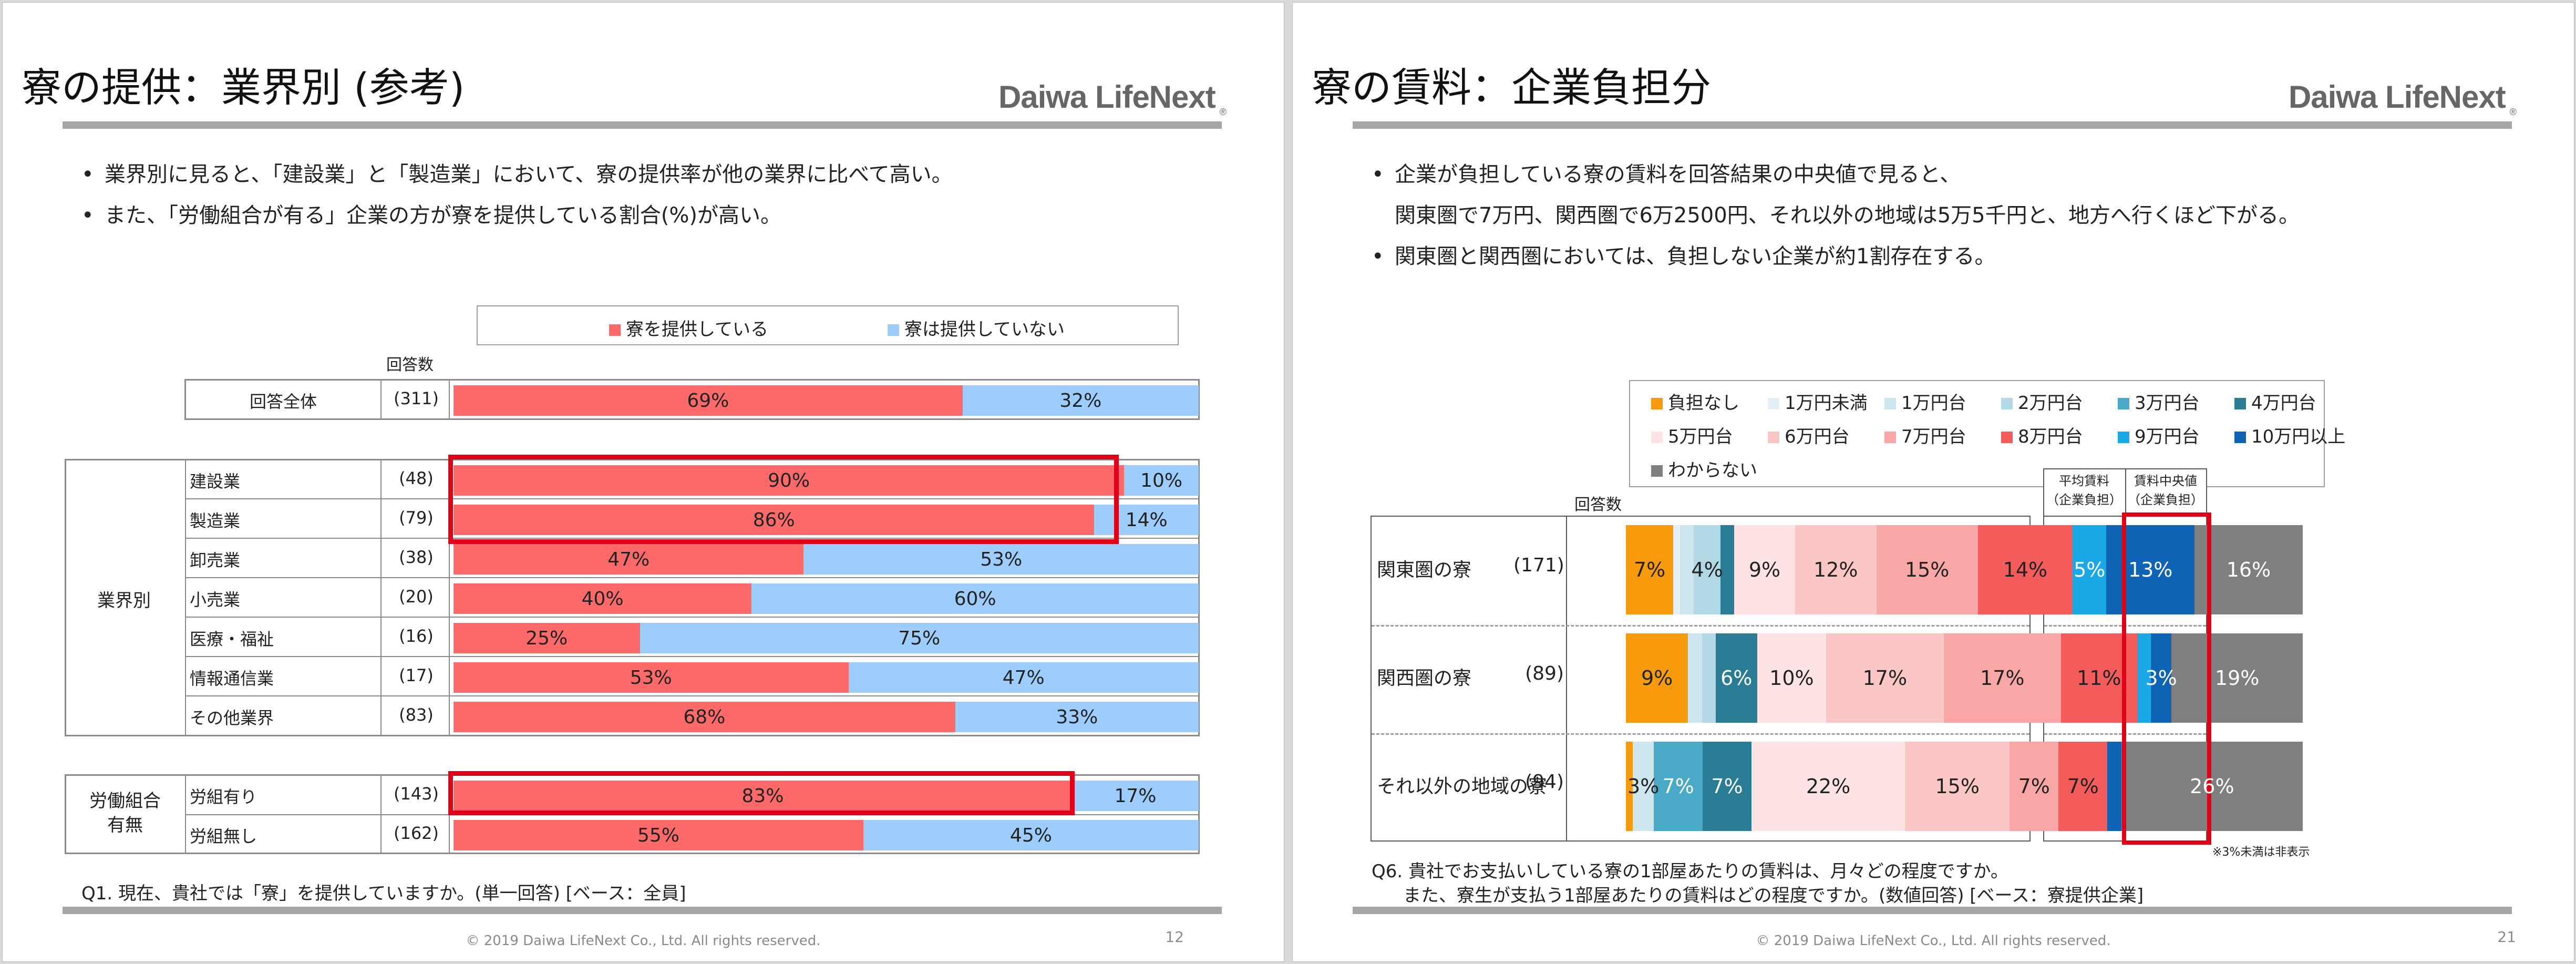 The image size is (2576, 964). I want to click on legend-item: 3万円台, so click(2159, 401).